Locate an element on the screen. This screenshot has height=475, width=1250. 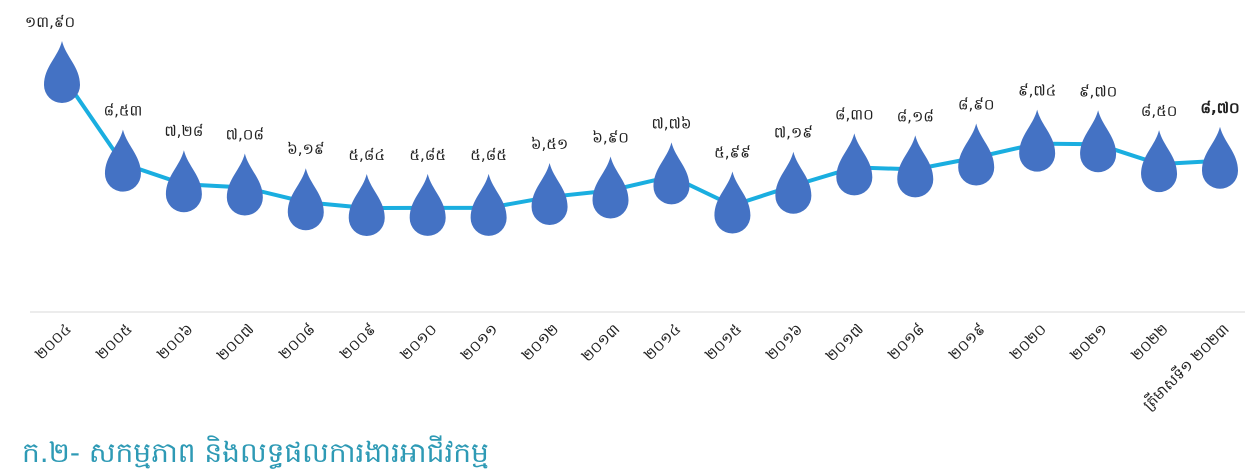
x-tick-label: ២០១៧ is located at coordinates (844, 342).